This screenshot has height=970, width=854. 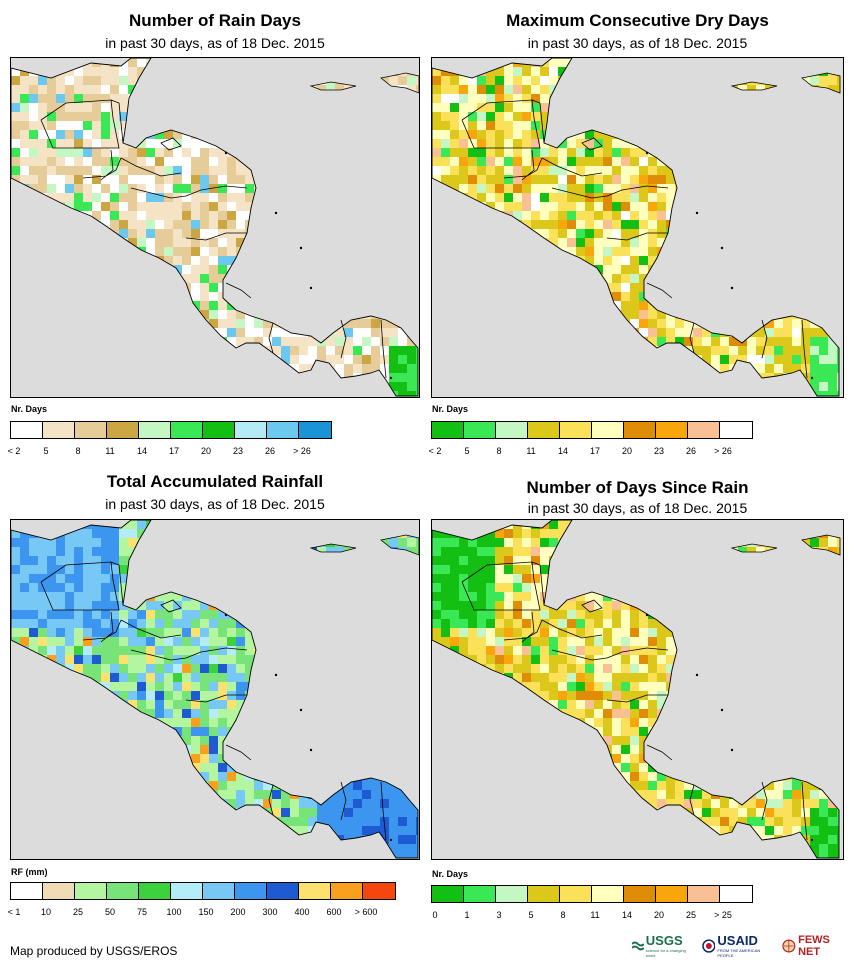 I want to click on legend-swatch: #b4ecf8, so click(x=187, y=891).